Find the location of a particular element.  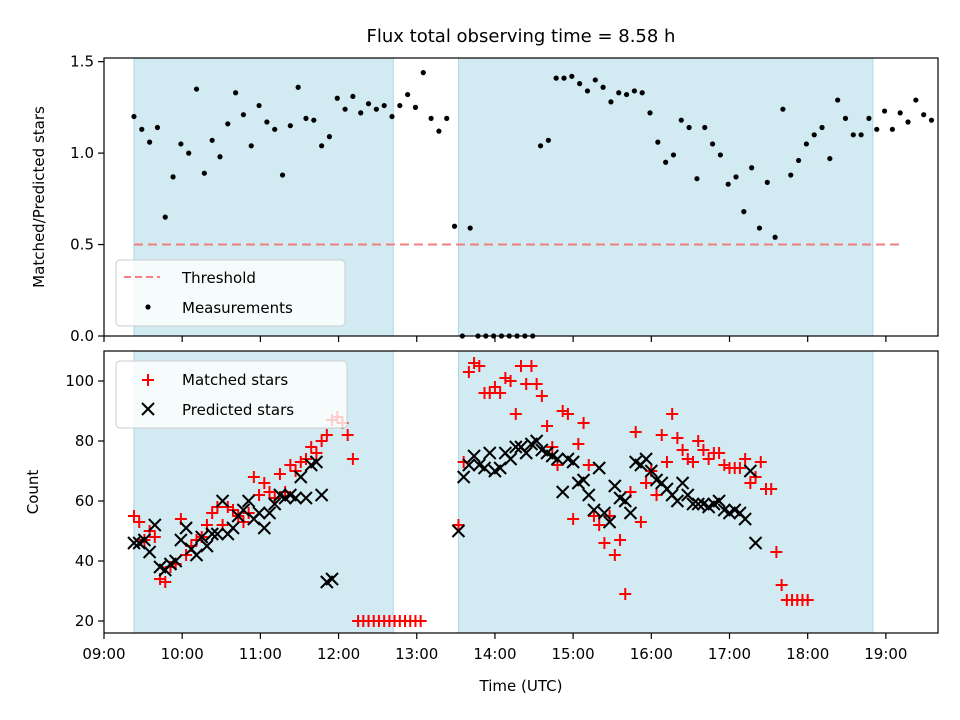

bottom-legend: Matched stars Predicted stars is located at coordinates (231, 394).